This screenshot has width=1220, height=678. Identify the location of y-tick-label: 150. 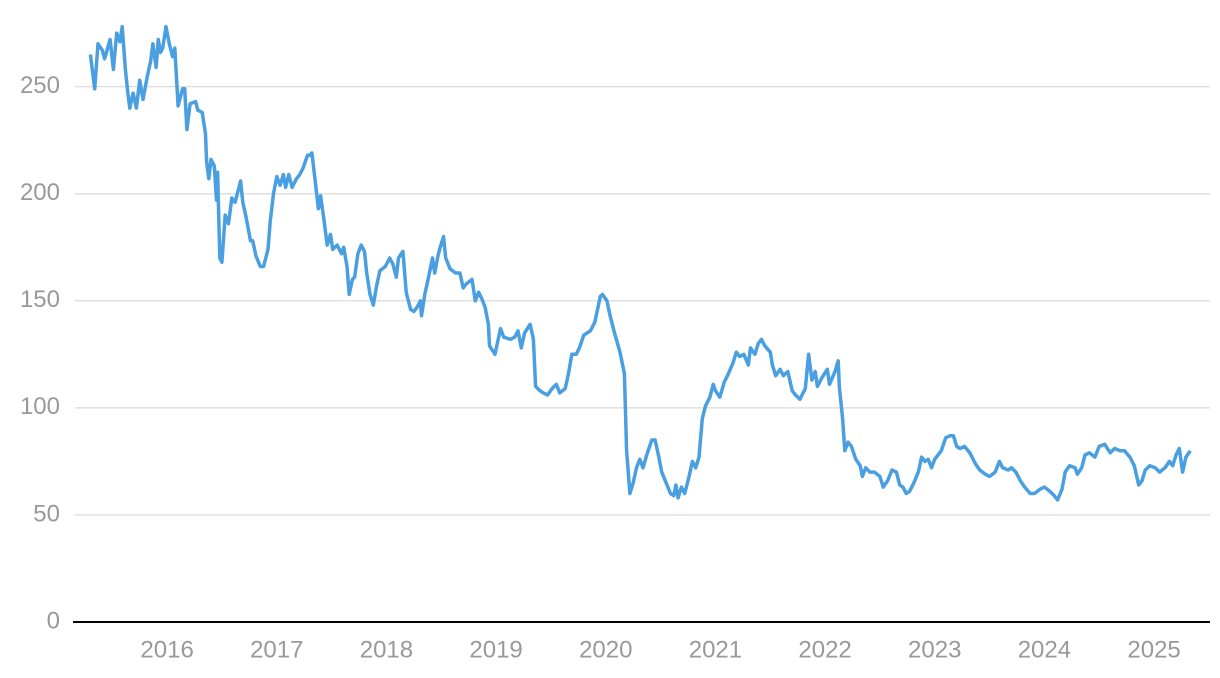
(40, 299).